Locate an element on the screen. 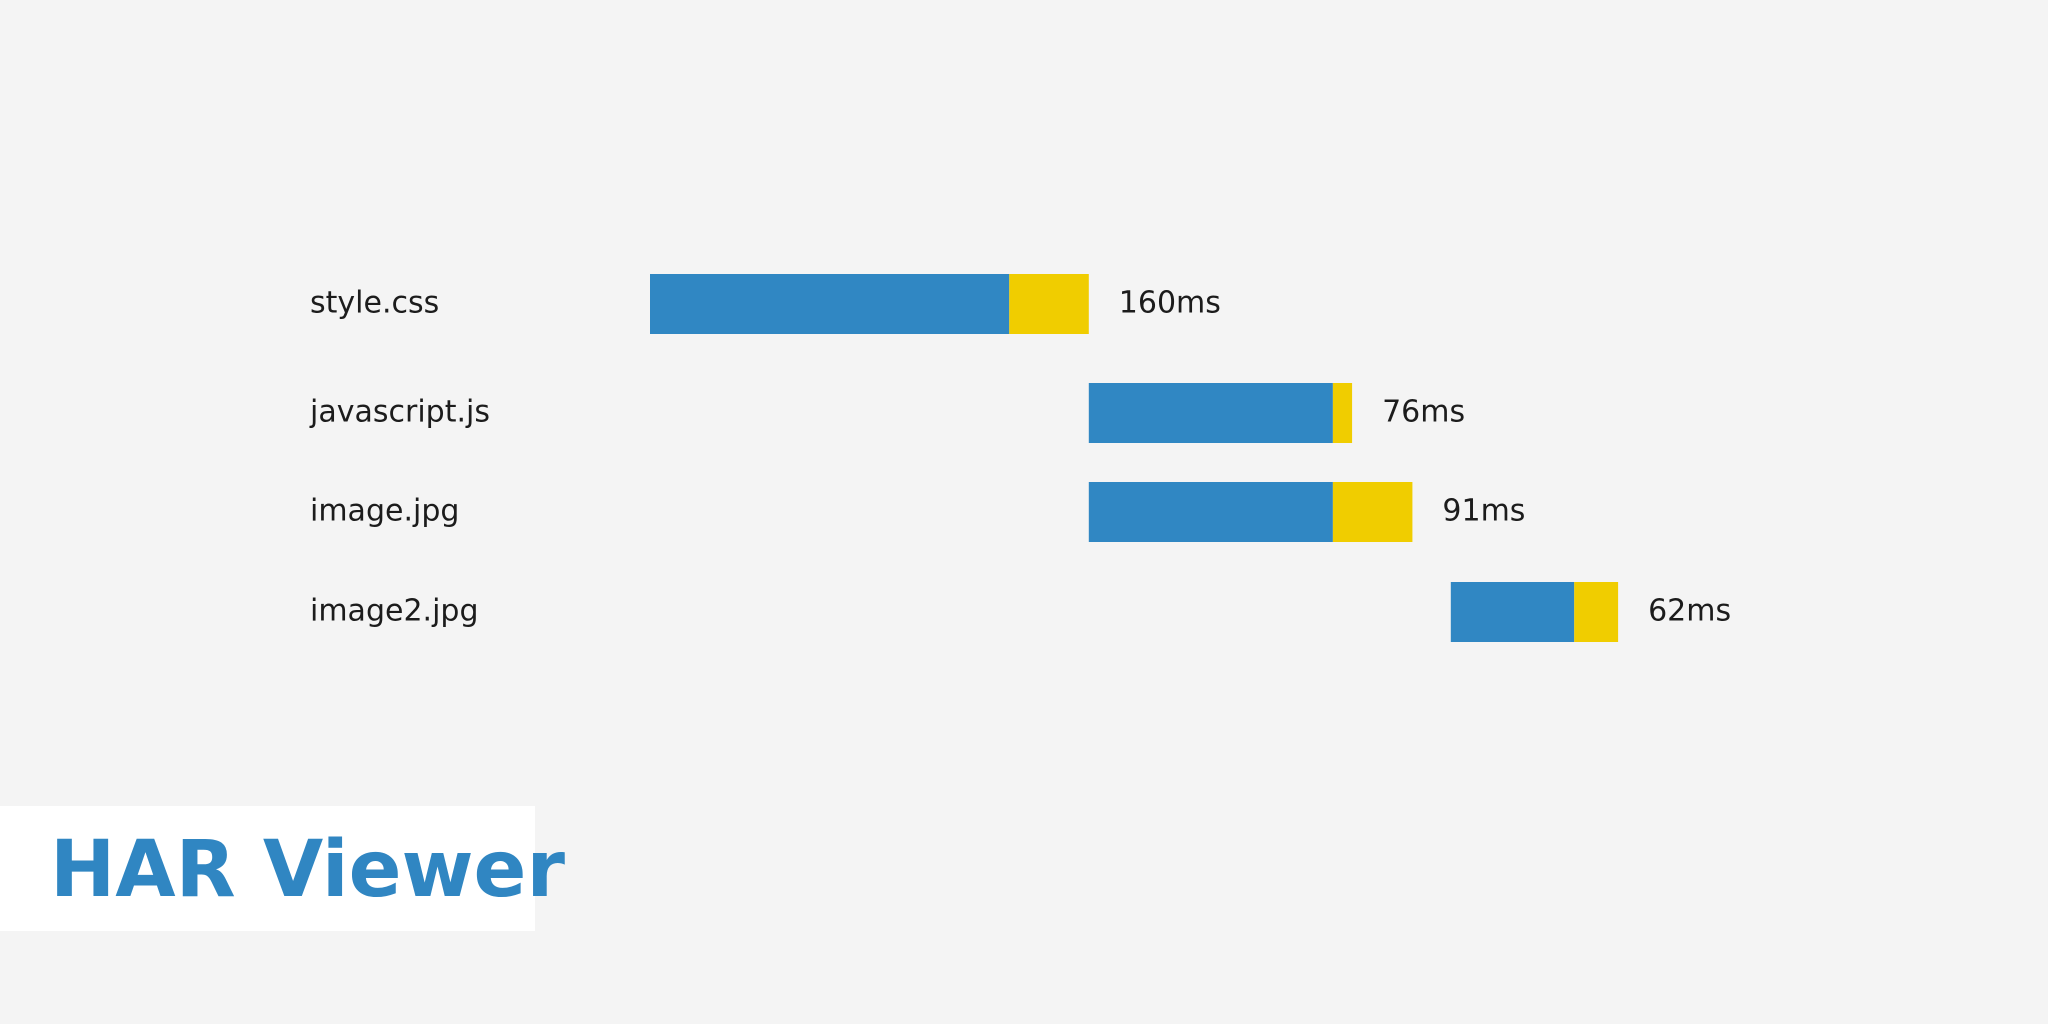 The height and width of the screenshot is (1024, 2048). request-name: style.css is located at coordinates (374, 303).